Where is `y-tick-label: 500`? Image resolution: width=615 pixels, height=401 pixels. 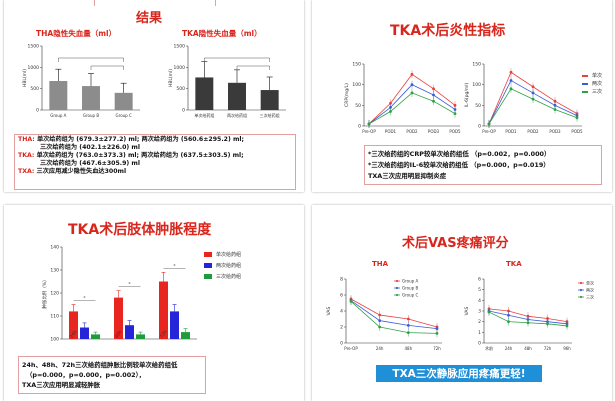 y-tick-label: 500 is located at coordinates (34, 89).